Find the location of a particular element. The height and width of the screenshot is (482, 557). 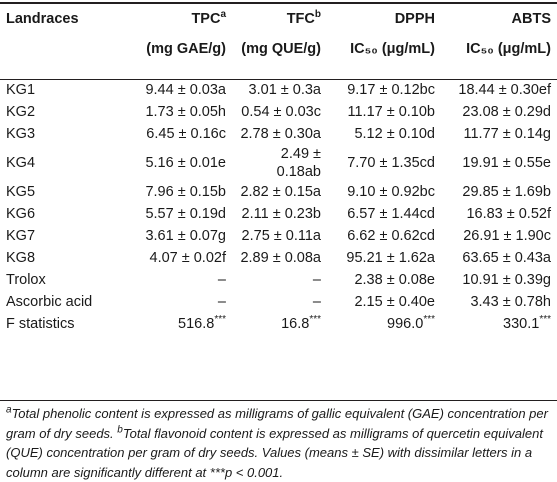

cell-tpc: 1.73 ± 0.05h is located at coordinates (185, 112).